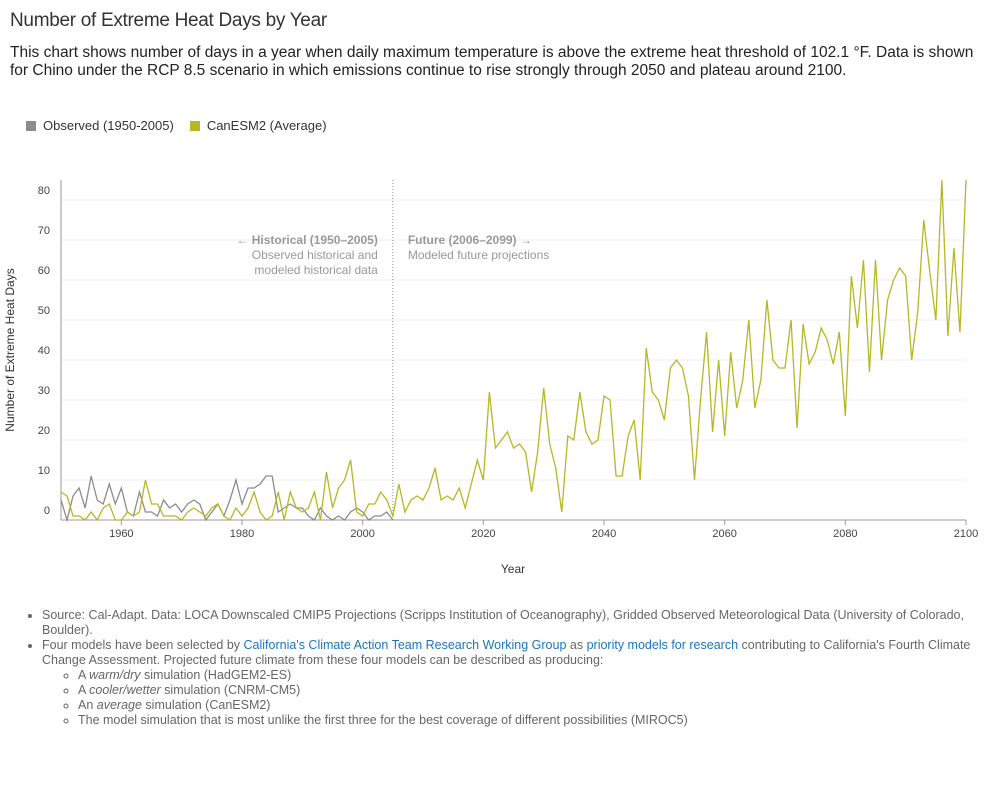 The width and height of the screenshot is (1002, 794). Describe the element at coordinates (44, 231) in the screenshot. I see `y-tick-label: 70` at that location.